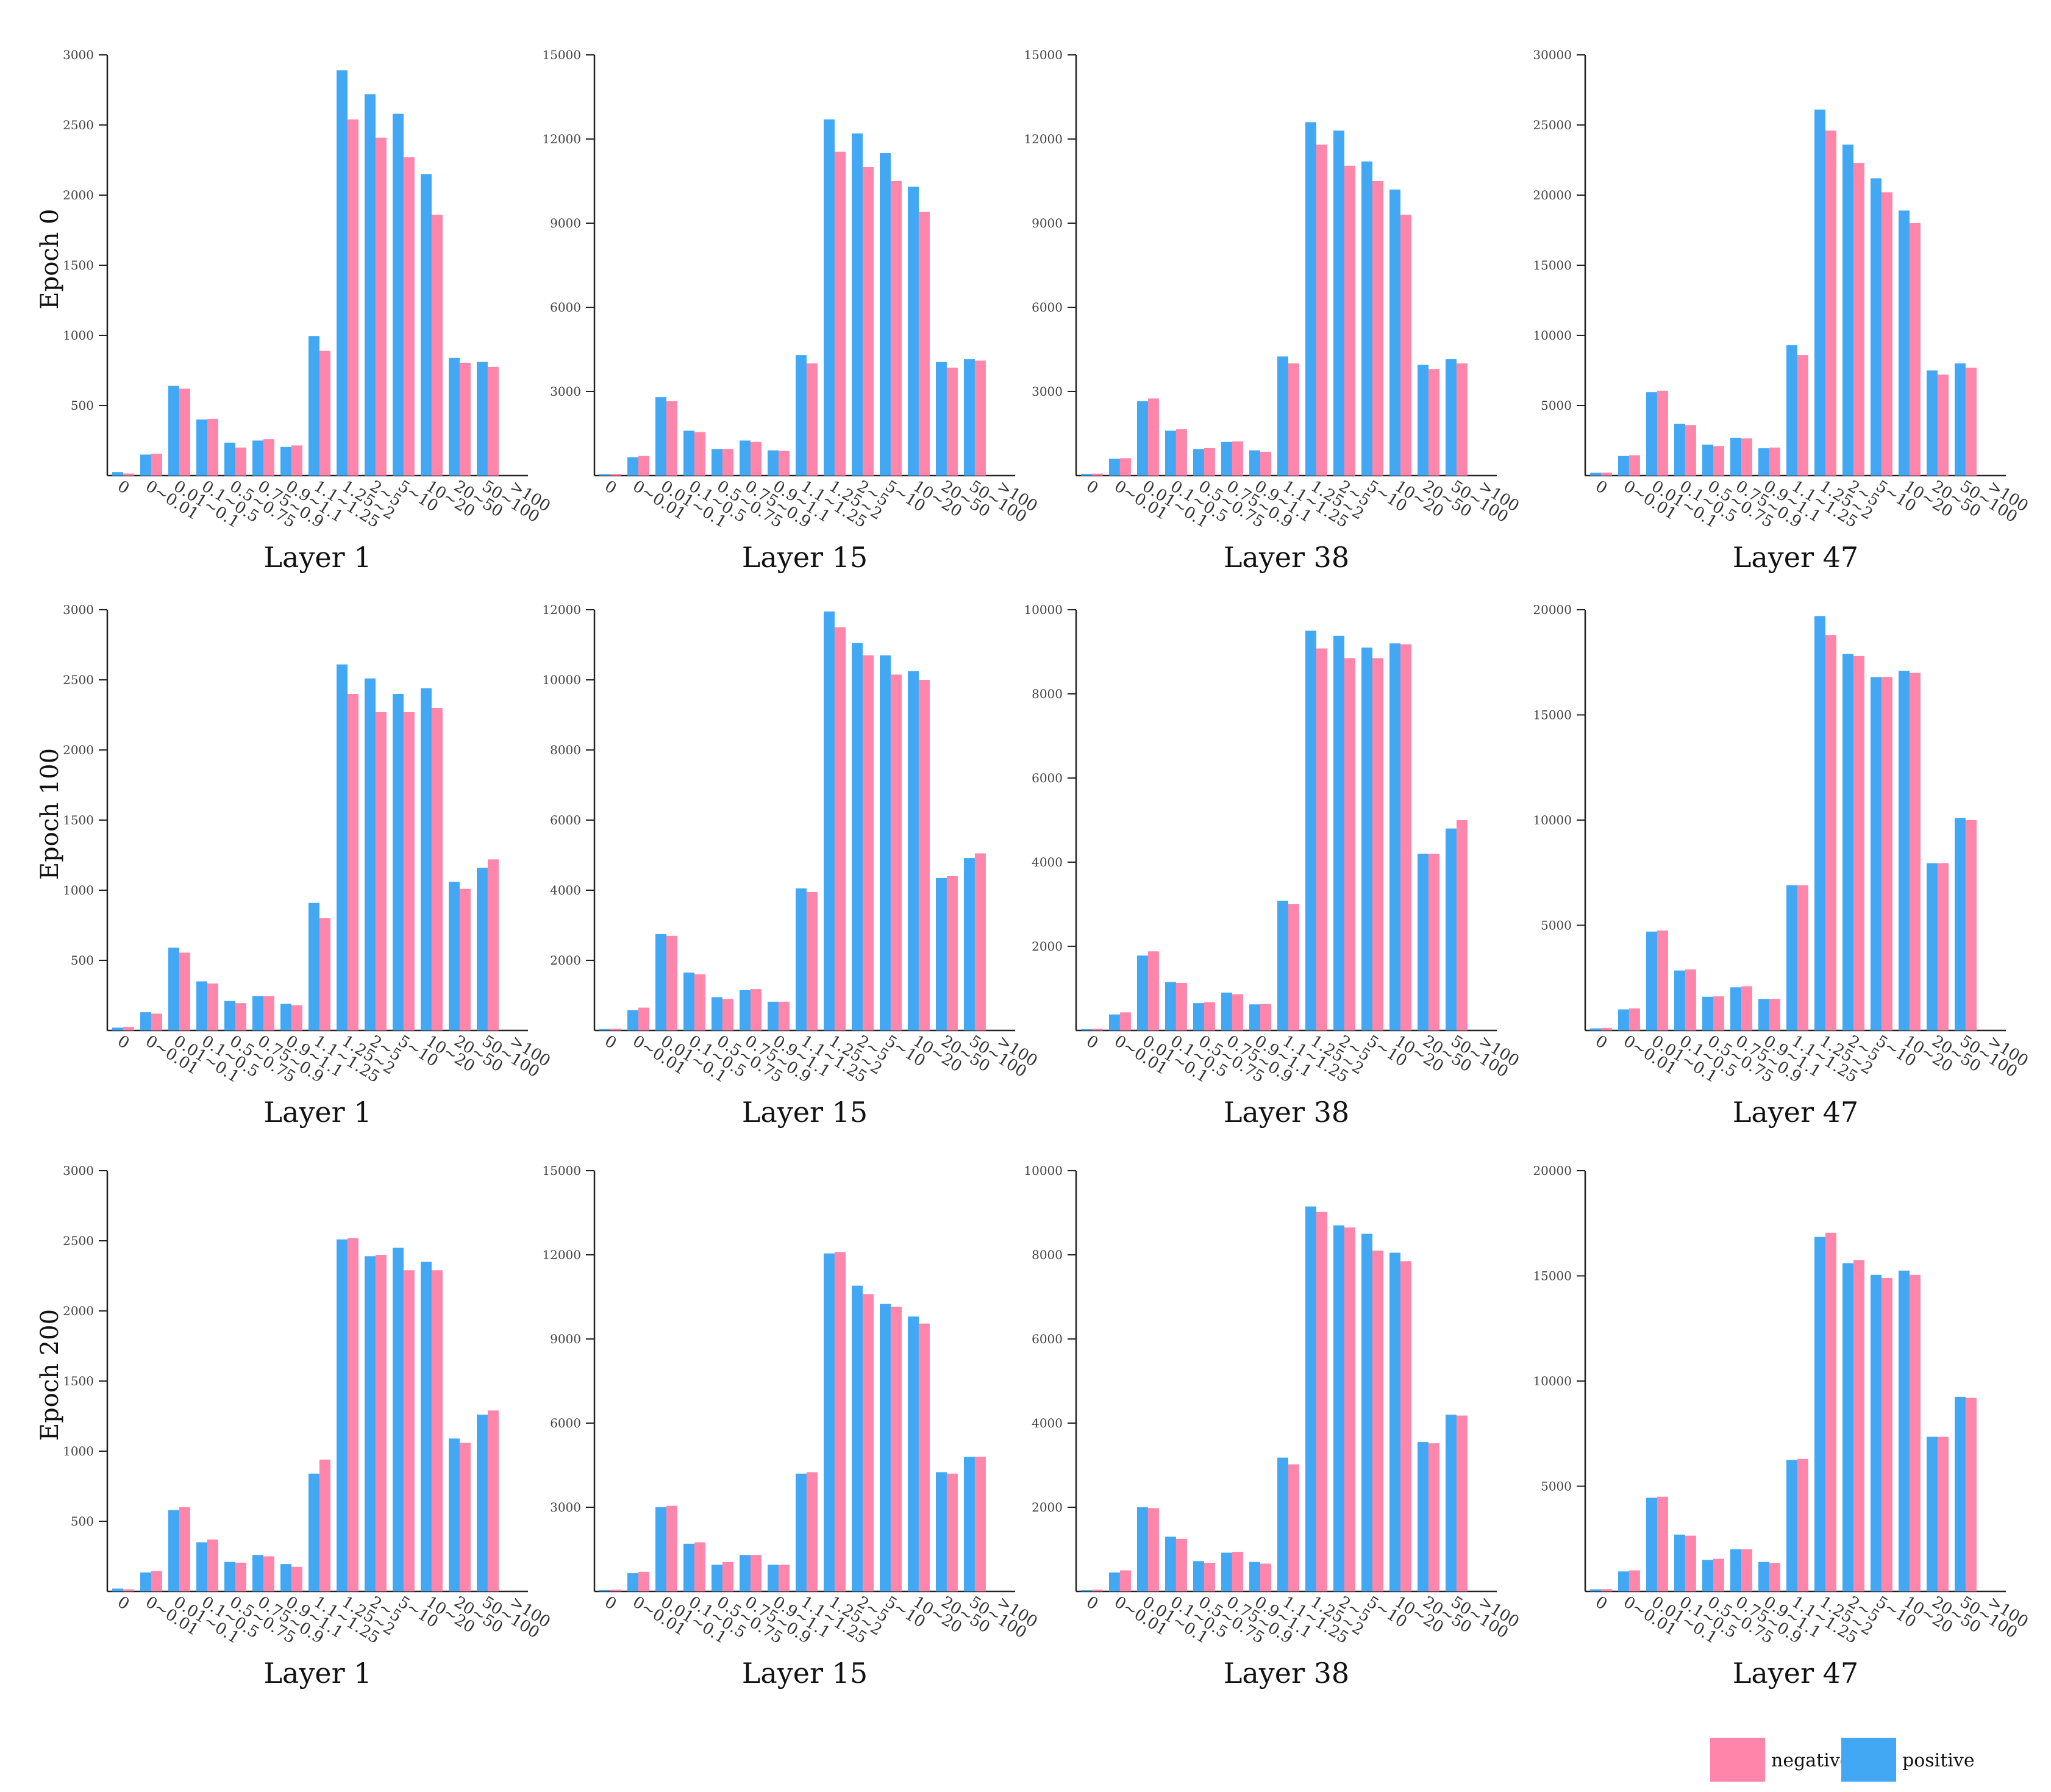 Image resolution: width=2051 pixels, height=1792 pixels. What do you see at coordinates (1553, 125) in the screenshot?
I see `y-tick-label: 25000` at bounding box center [1553, 125].